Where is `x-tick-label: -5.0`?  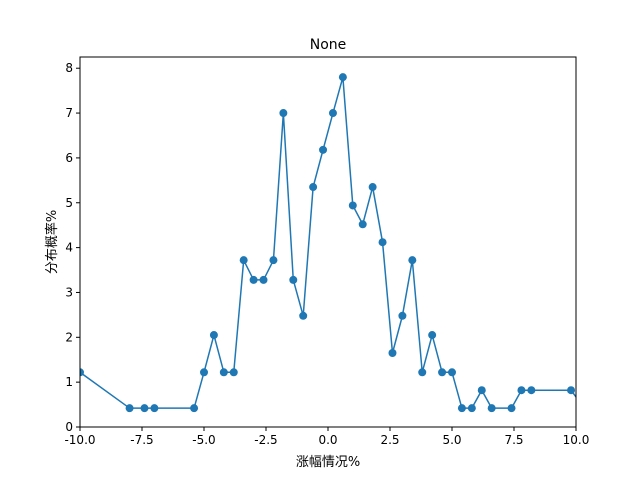
x-tick-label: -5.0 is located at coordinates (203, 440).